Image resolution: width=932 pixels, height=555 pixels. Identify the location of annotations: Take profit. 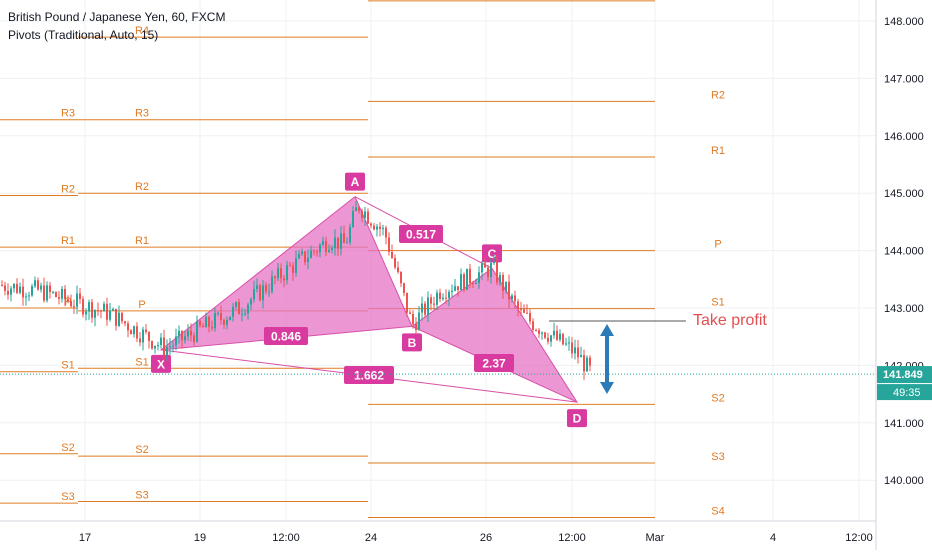
(438, 353).